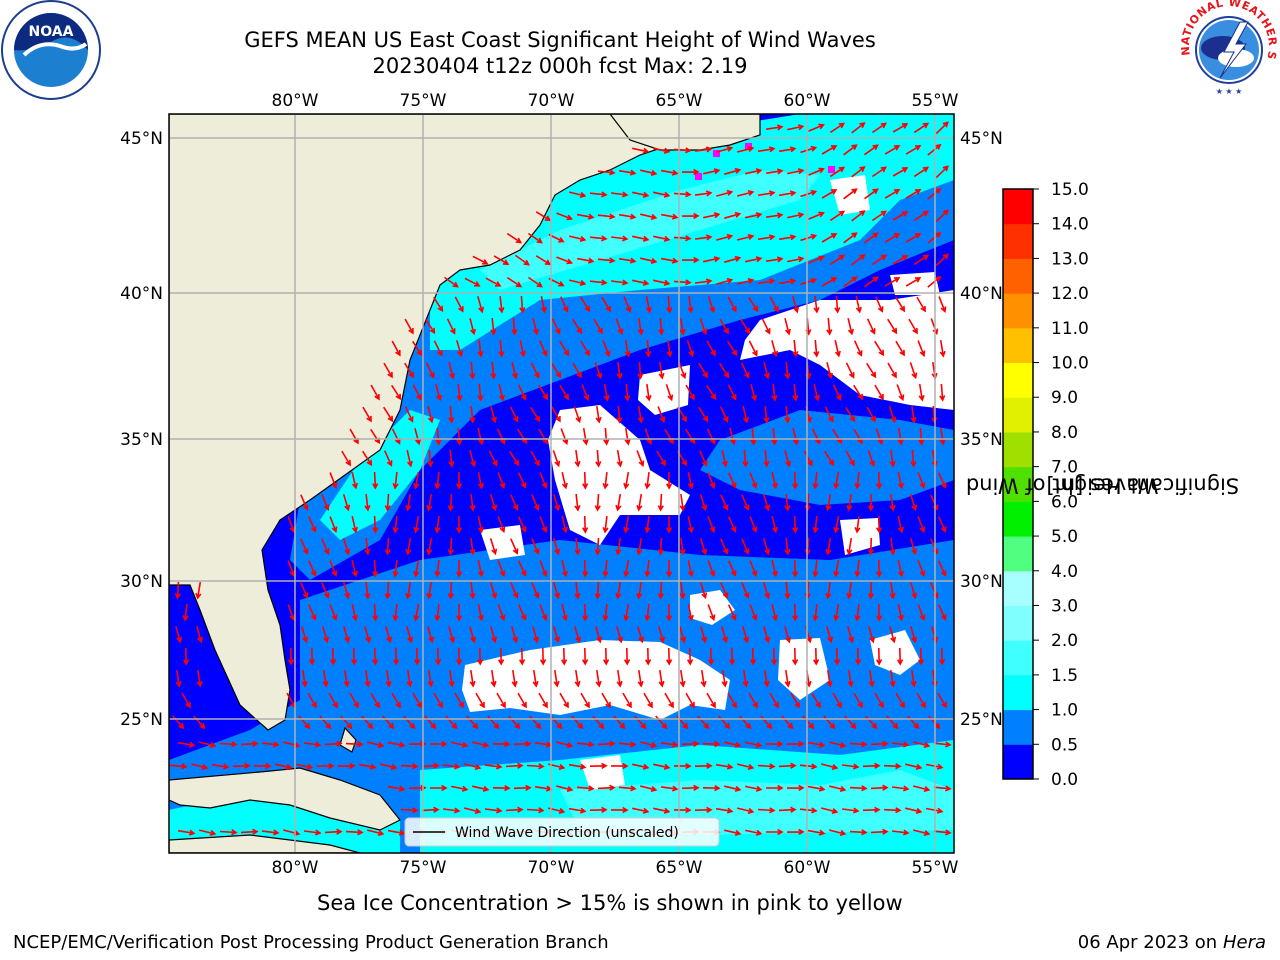  What do you see at coordinates (615, 101) in the screenshot?
I see `lon-labels-top: 80°W 75°W 70°W 65°W 60°W 55°W` at bounding box center [615, 101].